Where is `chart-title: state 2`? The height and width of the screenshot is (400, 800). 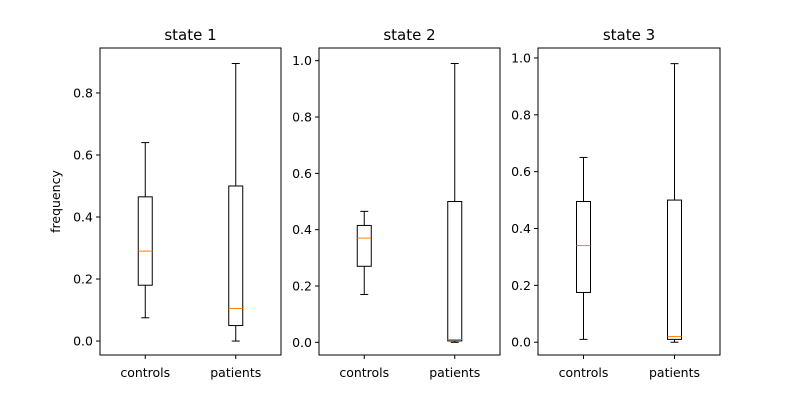 chart-title: state 2 is located at coordinates (409, 35).